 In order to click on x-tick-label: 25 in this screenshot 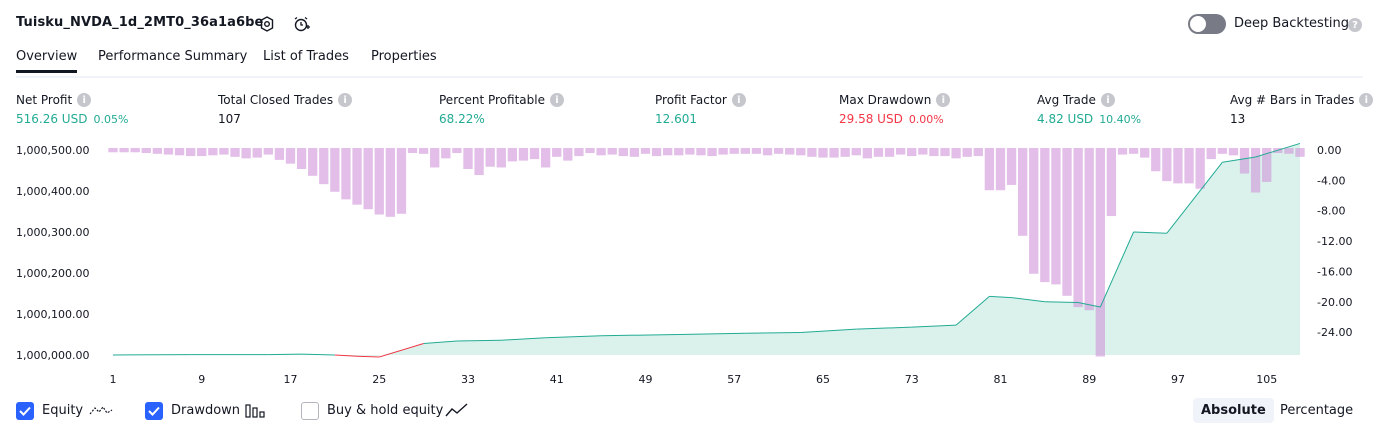, I will do `click(379, 379)`.